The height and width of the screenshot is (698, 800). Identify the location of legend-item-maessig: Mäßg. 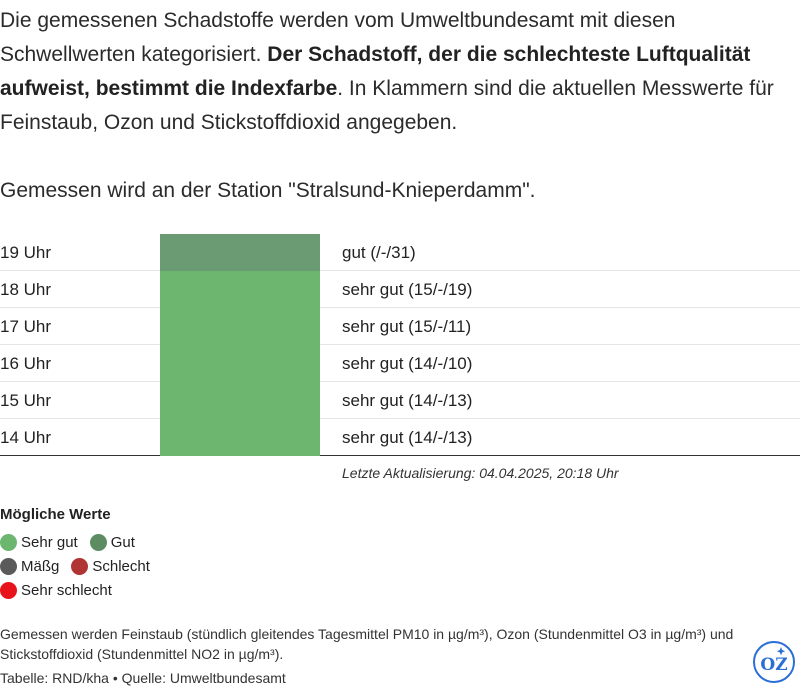
(29, 566).